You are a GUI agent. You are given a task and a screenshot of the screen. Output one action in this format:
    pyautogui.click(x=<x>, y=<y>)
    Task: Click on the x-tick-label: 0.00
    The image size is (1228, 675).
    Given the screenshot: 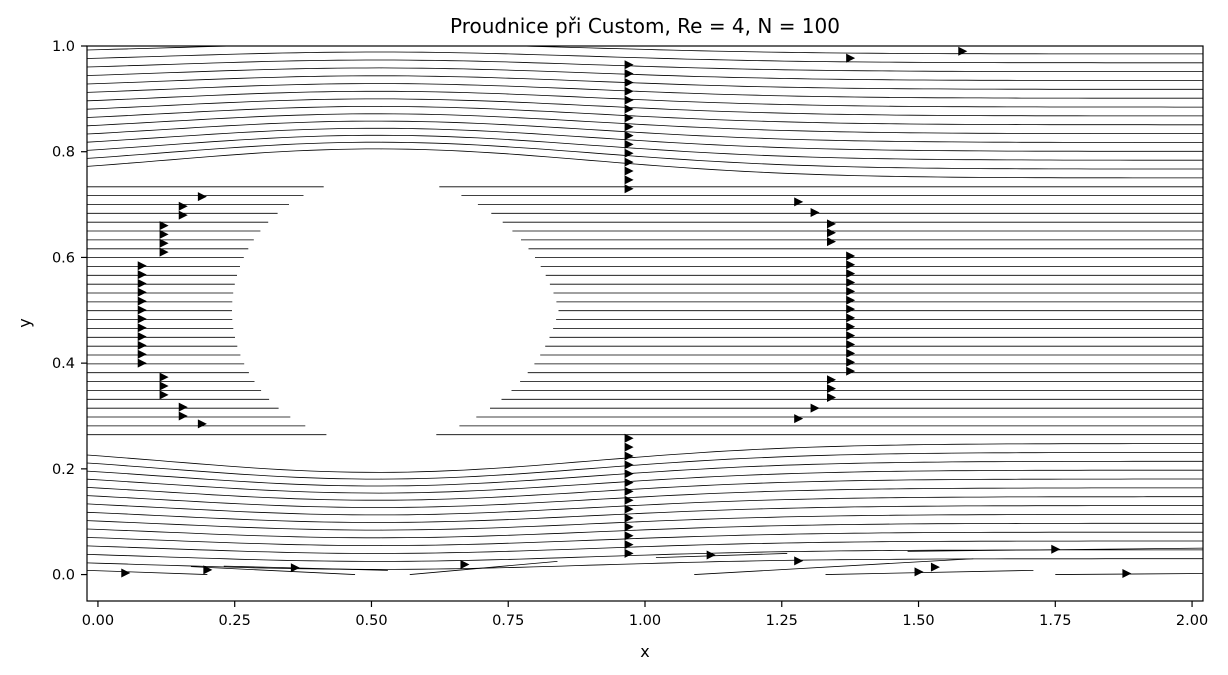 What is the action you would take?
    pyautogui.click(x=98, y=621)
    